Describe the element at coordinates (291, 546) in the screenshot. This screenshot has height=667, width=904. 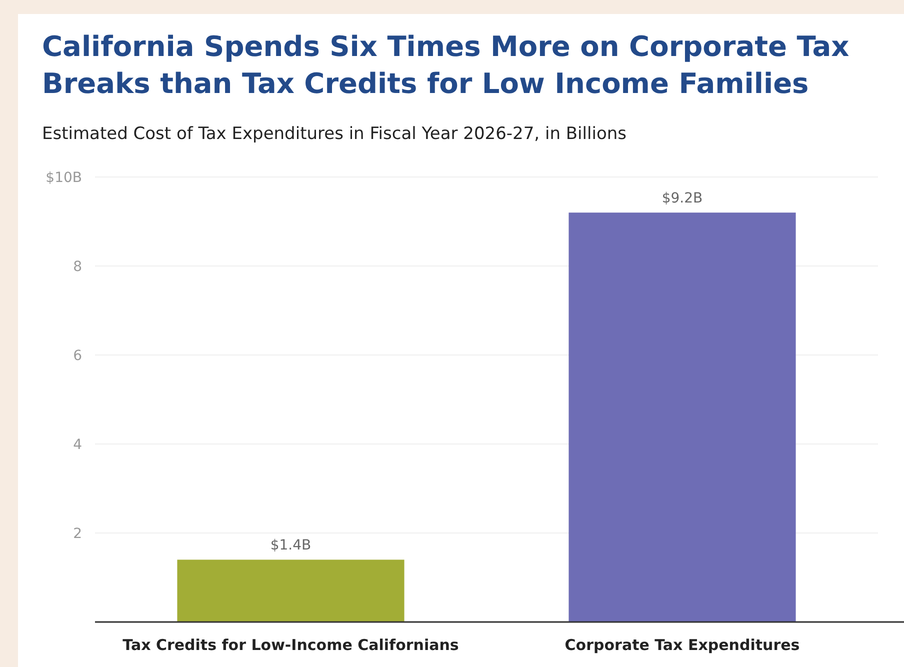
I see `data-label: $1.4B` at that location.